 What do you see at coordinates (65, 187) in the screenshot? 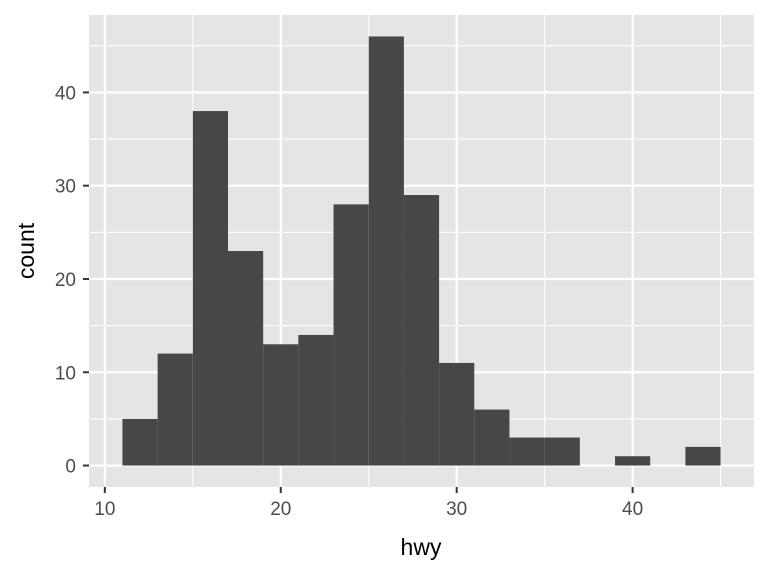
I see `y-tick-label: 30` at bounding box center [65, 187].